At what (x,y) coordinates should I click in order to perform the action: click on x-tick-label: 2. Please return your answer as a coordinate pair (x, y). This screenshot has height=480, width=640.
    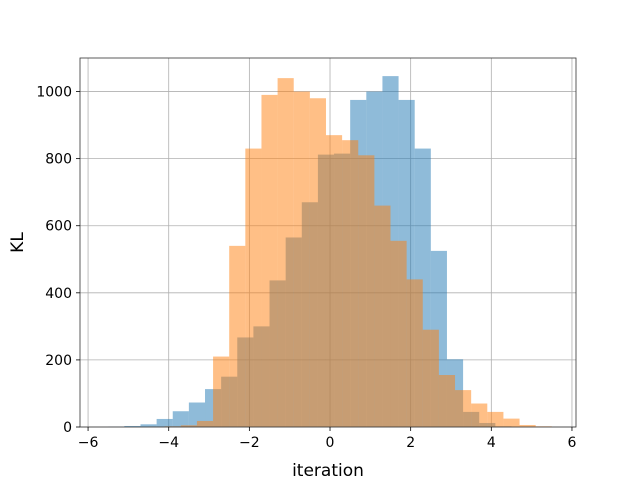
    Looking at the image, I should click on (410, 443).